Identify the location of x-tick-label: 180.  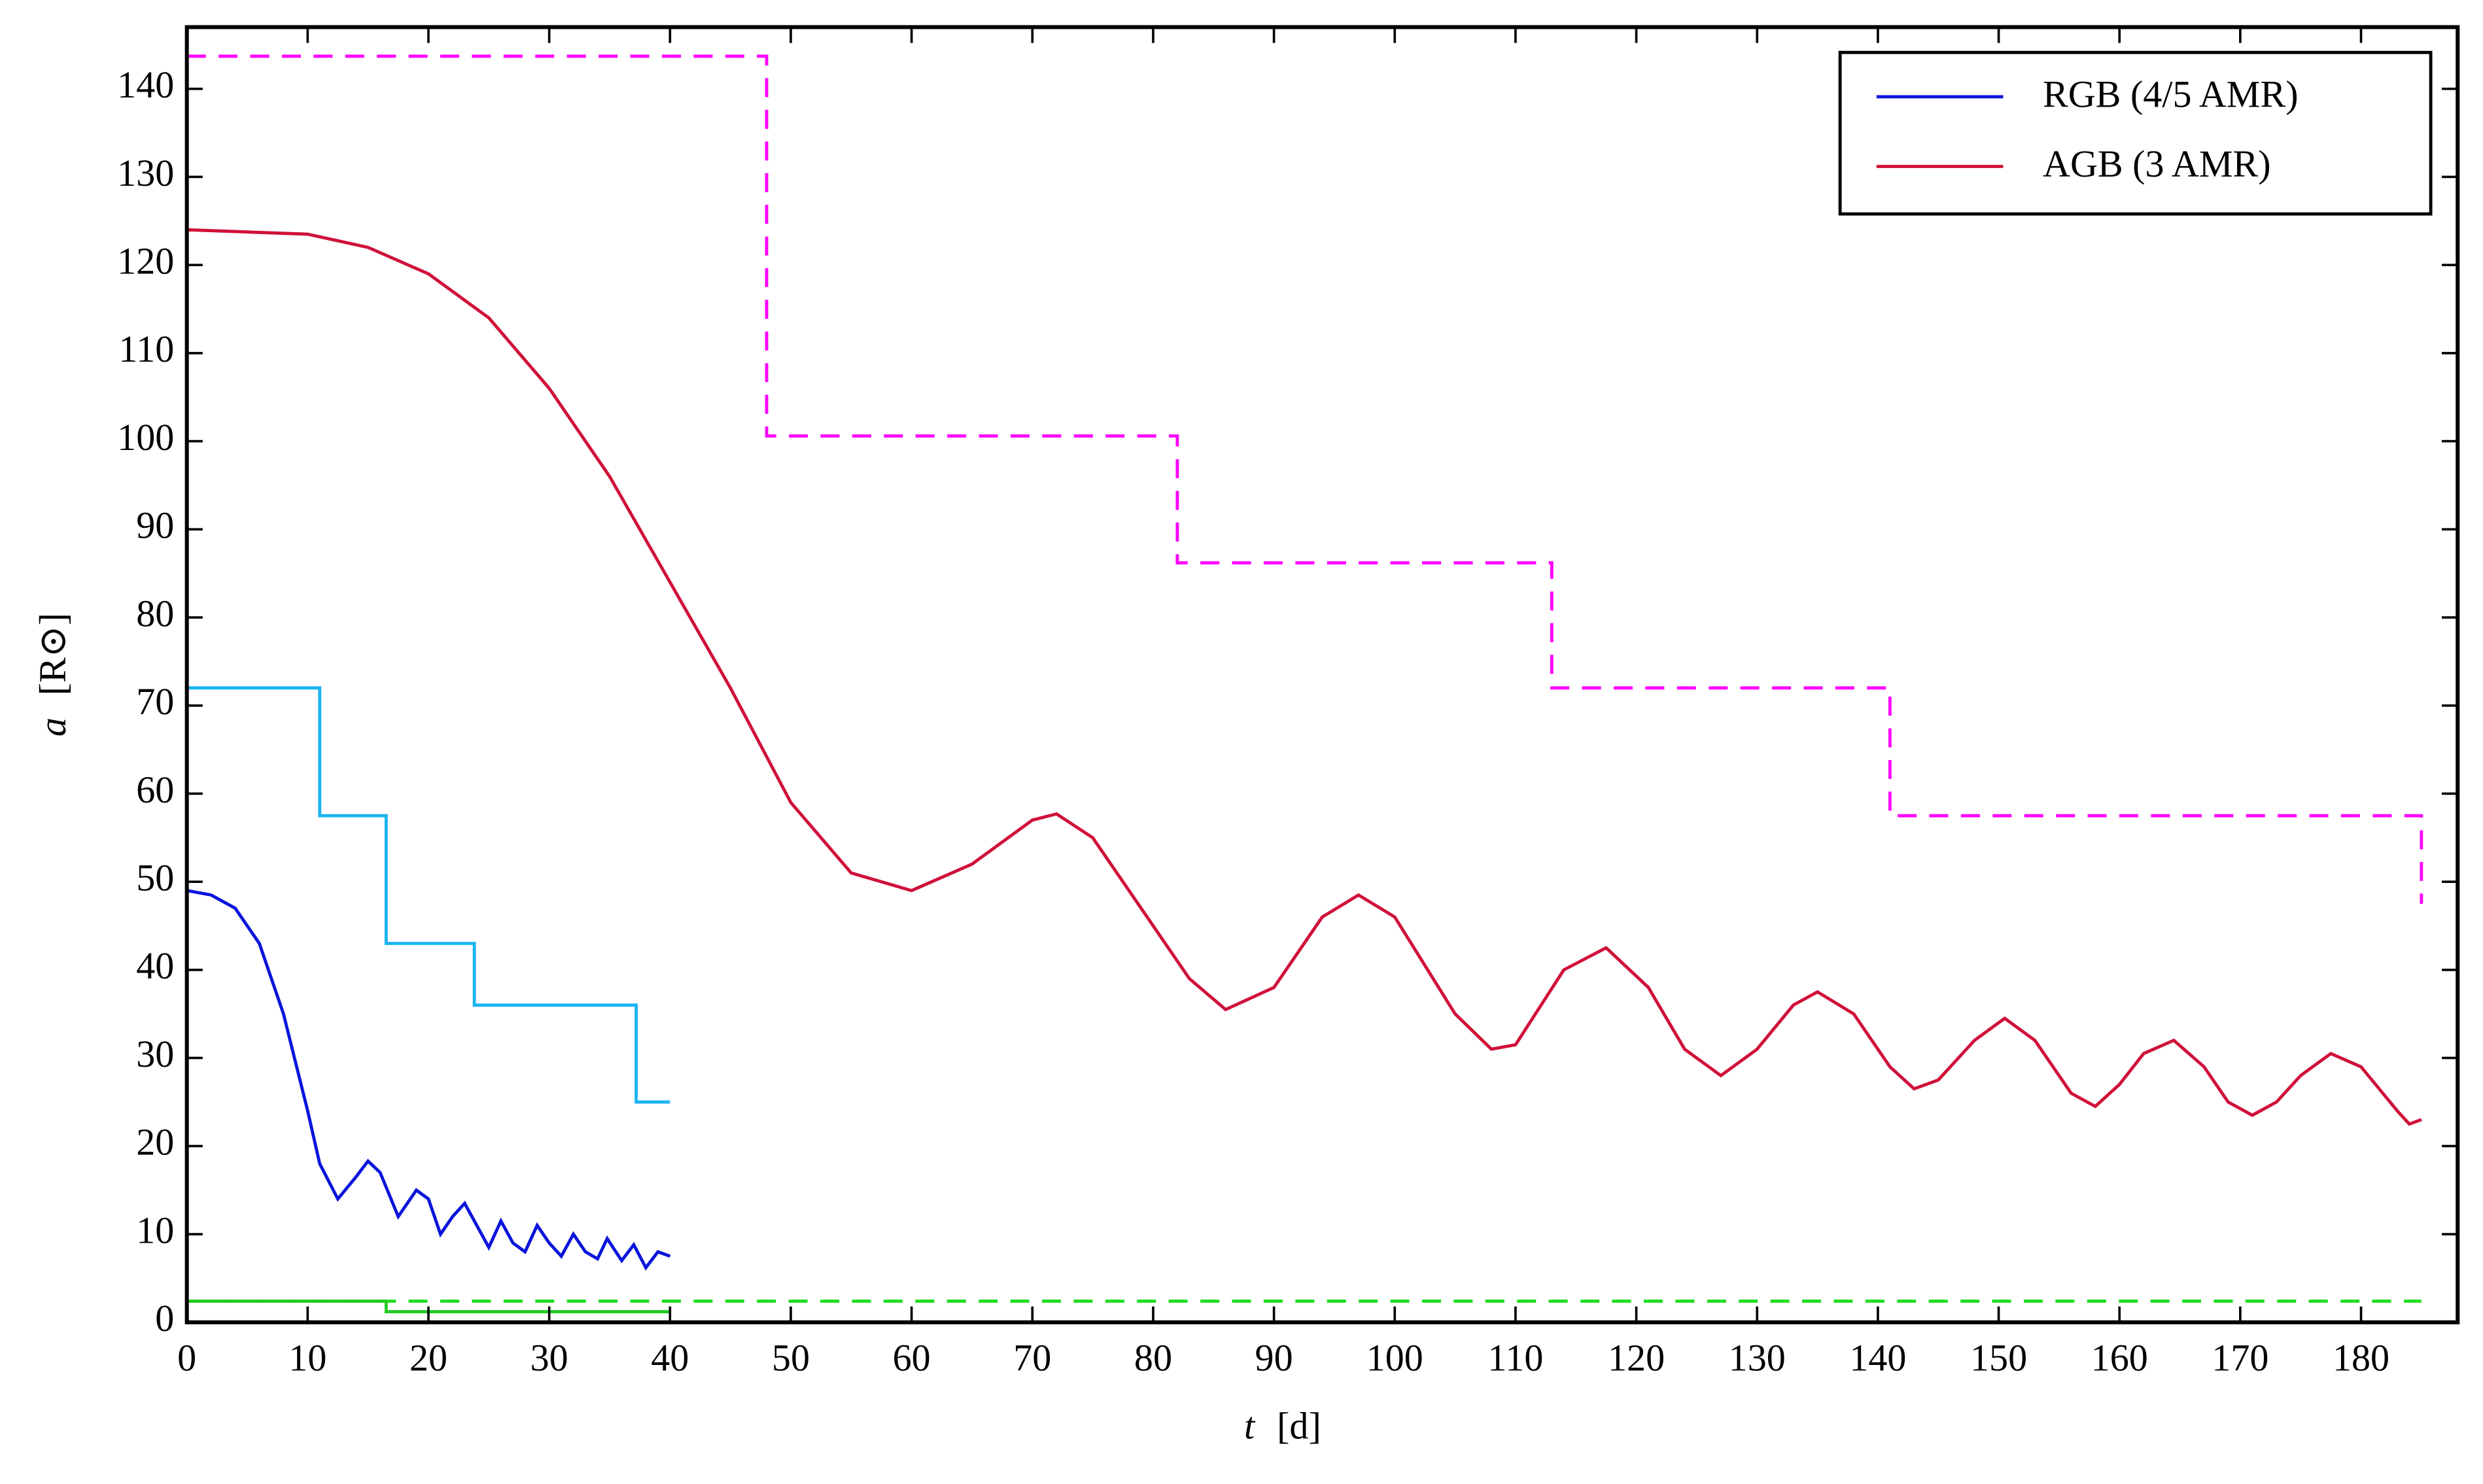
(2361, 1358).